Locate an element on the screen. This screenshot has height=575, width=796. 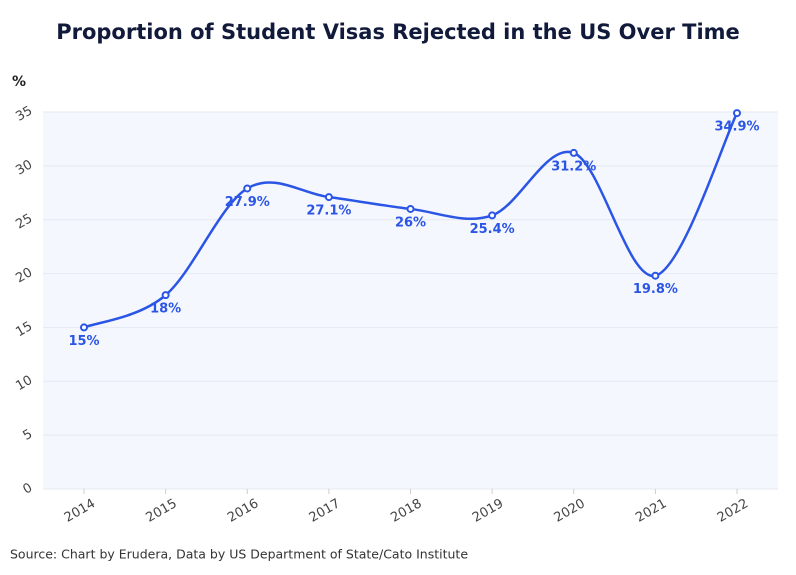
x-tick-label: 2021 is located at coordinates (651, 511).